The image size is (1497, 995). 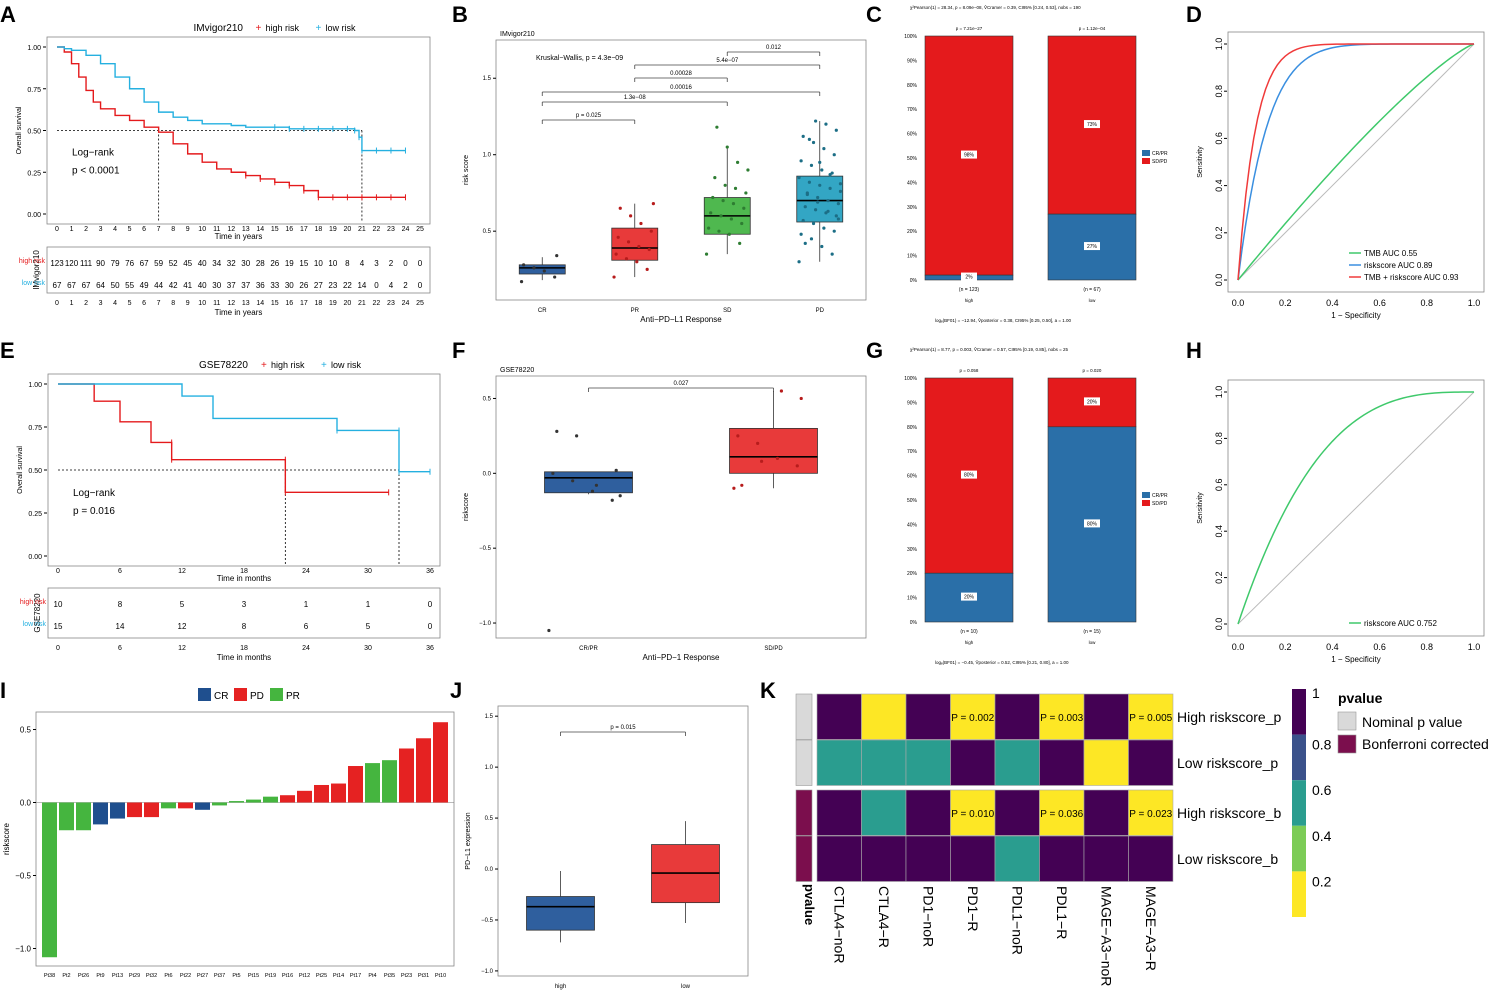 I want to click on risk-table-cell: 30, so click(x=245, y=263).